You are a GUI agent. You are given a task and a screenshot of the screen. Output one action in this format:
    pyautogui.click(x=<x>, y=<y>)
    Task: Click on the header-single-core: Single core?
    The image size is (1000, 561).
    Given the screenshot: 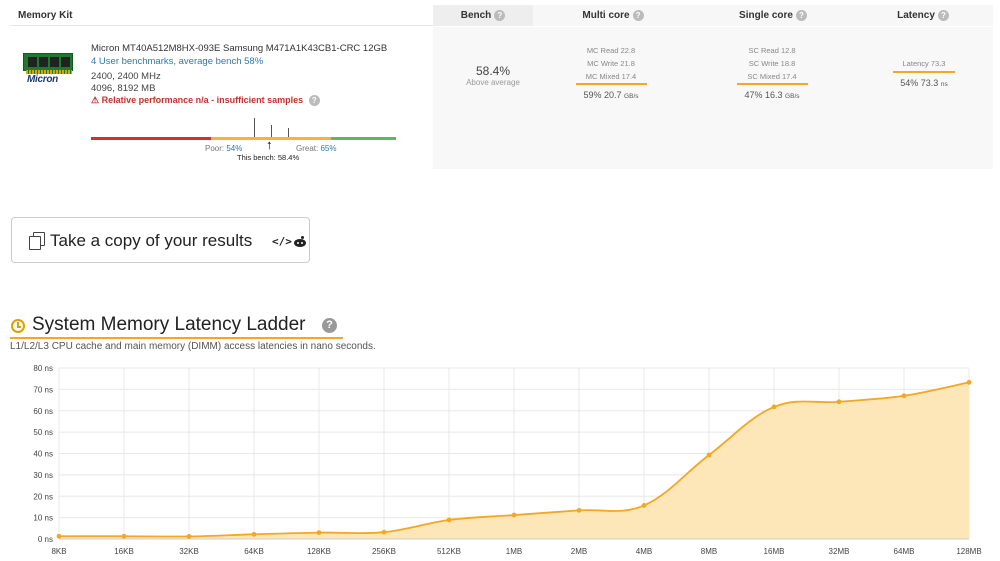 What is the action you would take?
    pyautogui.click(x=773, y=15)
    